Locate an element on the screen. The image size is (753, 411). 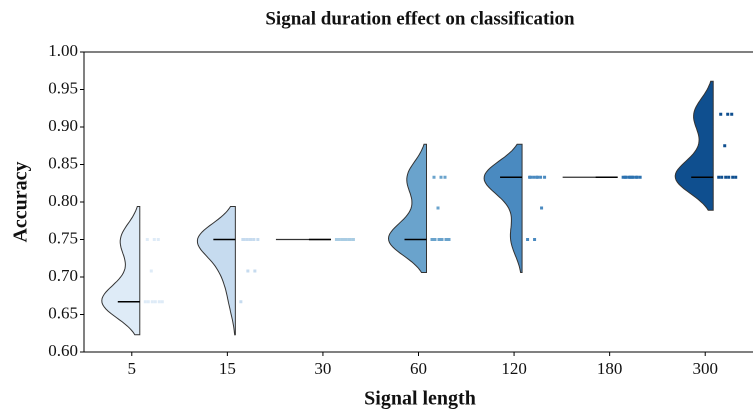
y-tick-label: 0.65 is located at coordinates (63, 312).